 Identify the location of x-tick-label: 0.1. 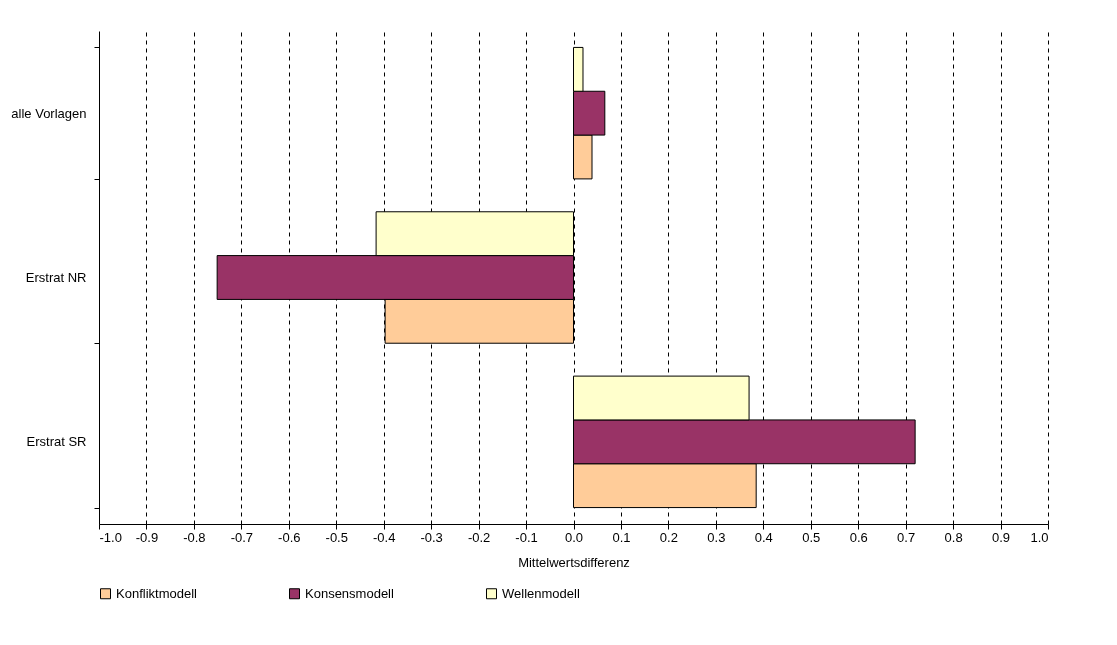
(621, 537).